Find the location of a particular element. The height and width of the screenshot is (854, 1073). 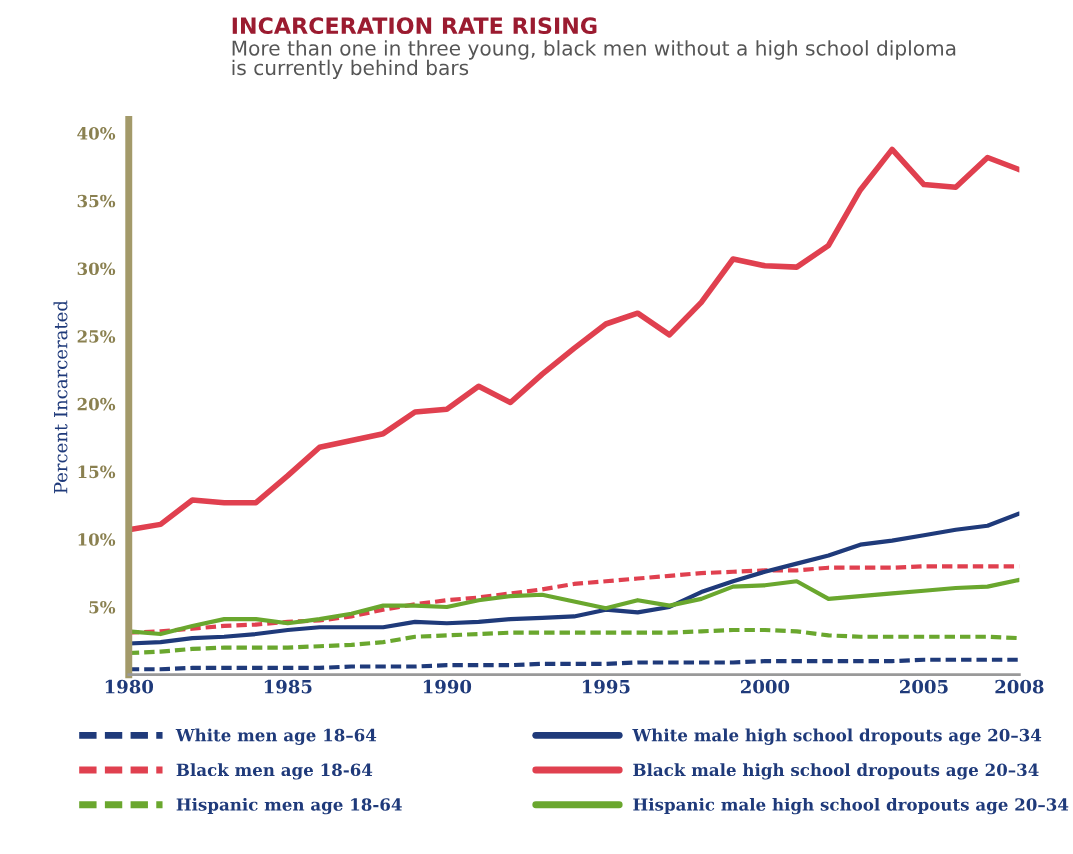

y-axis-title: Percent Incarcerated is located at coordinates (60, 397).